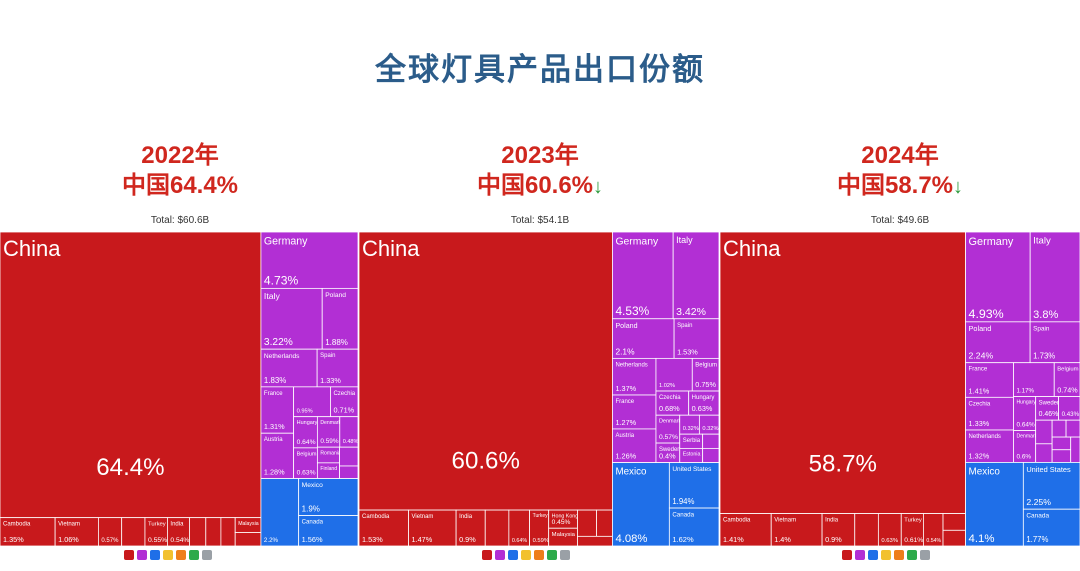 The width and height of the screenshot is (1080, 571). Describe the element at coordinates (275, 380) in the screenshot. I see `treemap-value-netherlands: 1.83%` at that location.